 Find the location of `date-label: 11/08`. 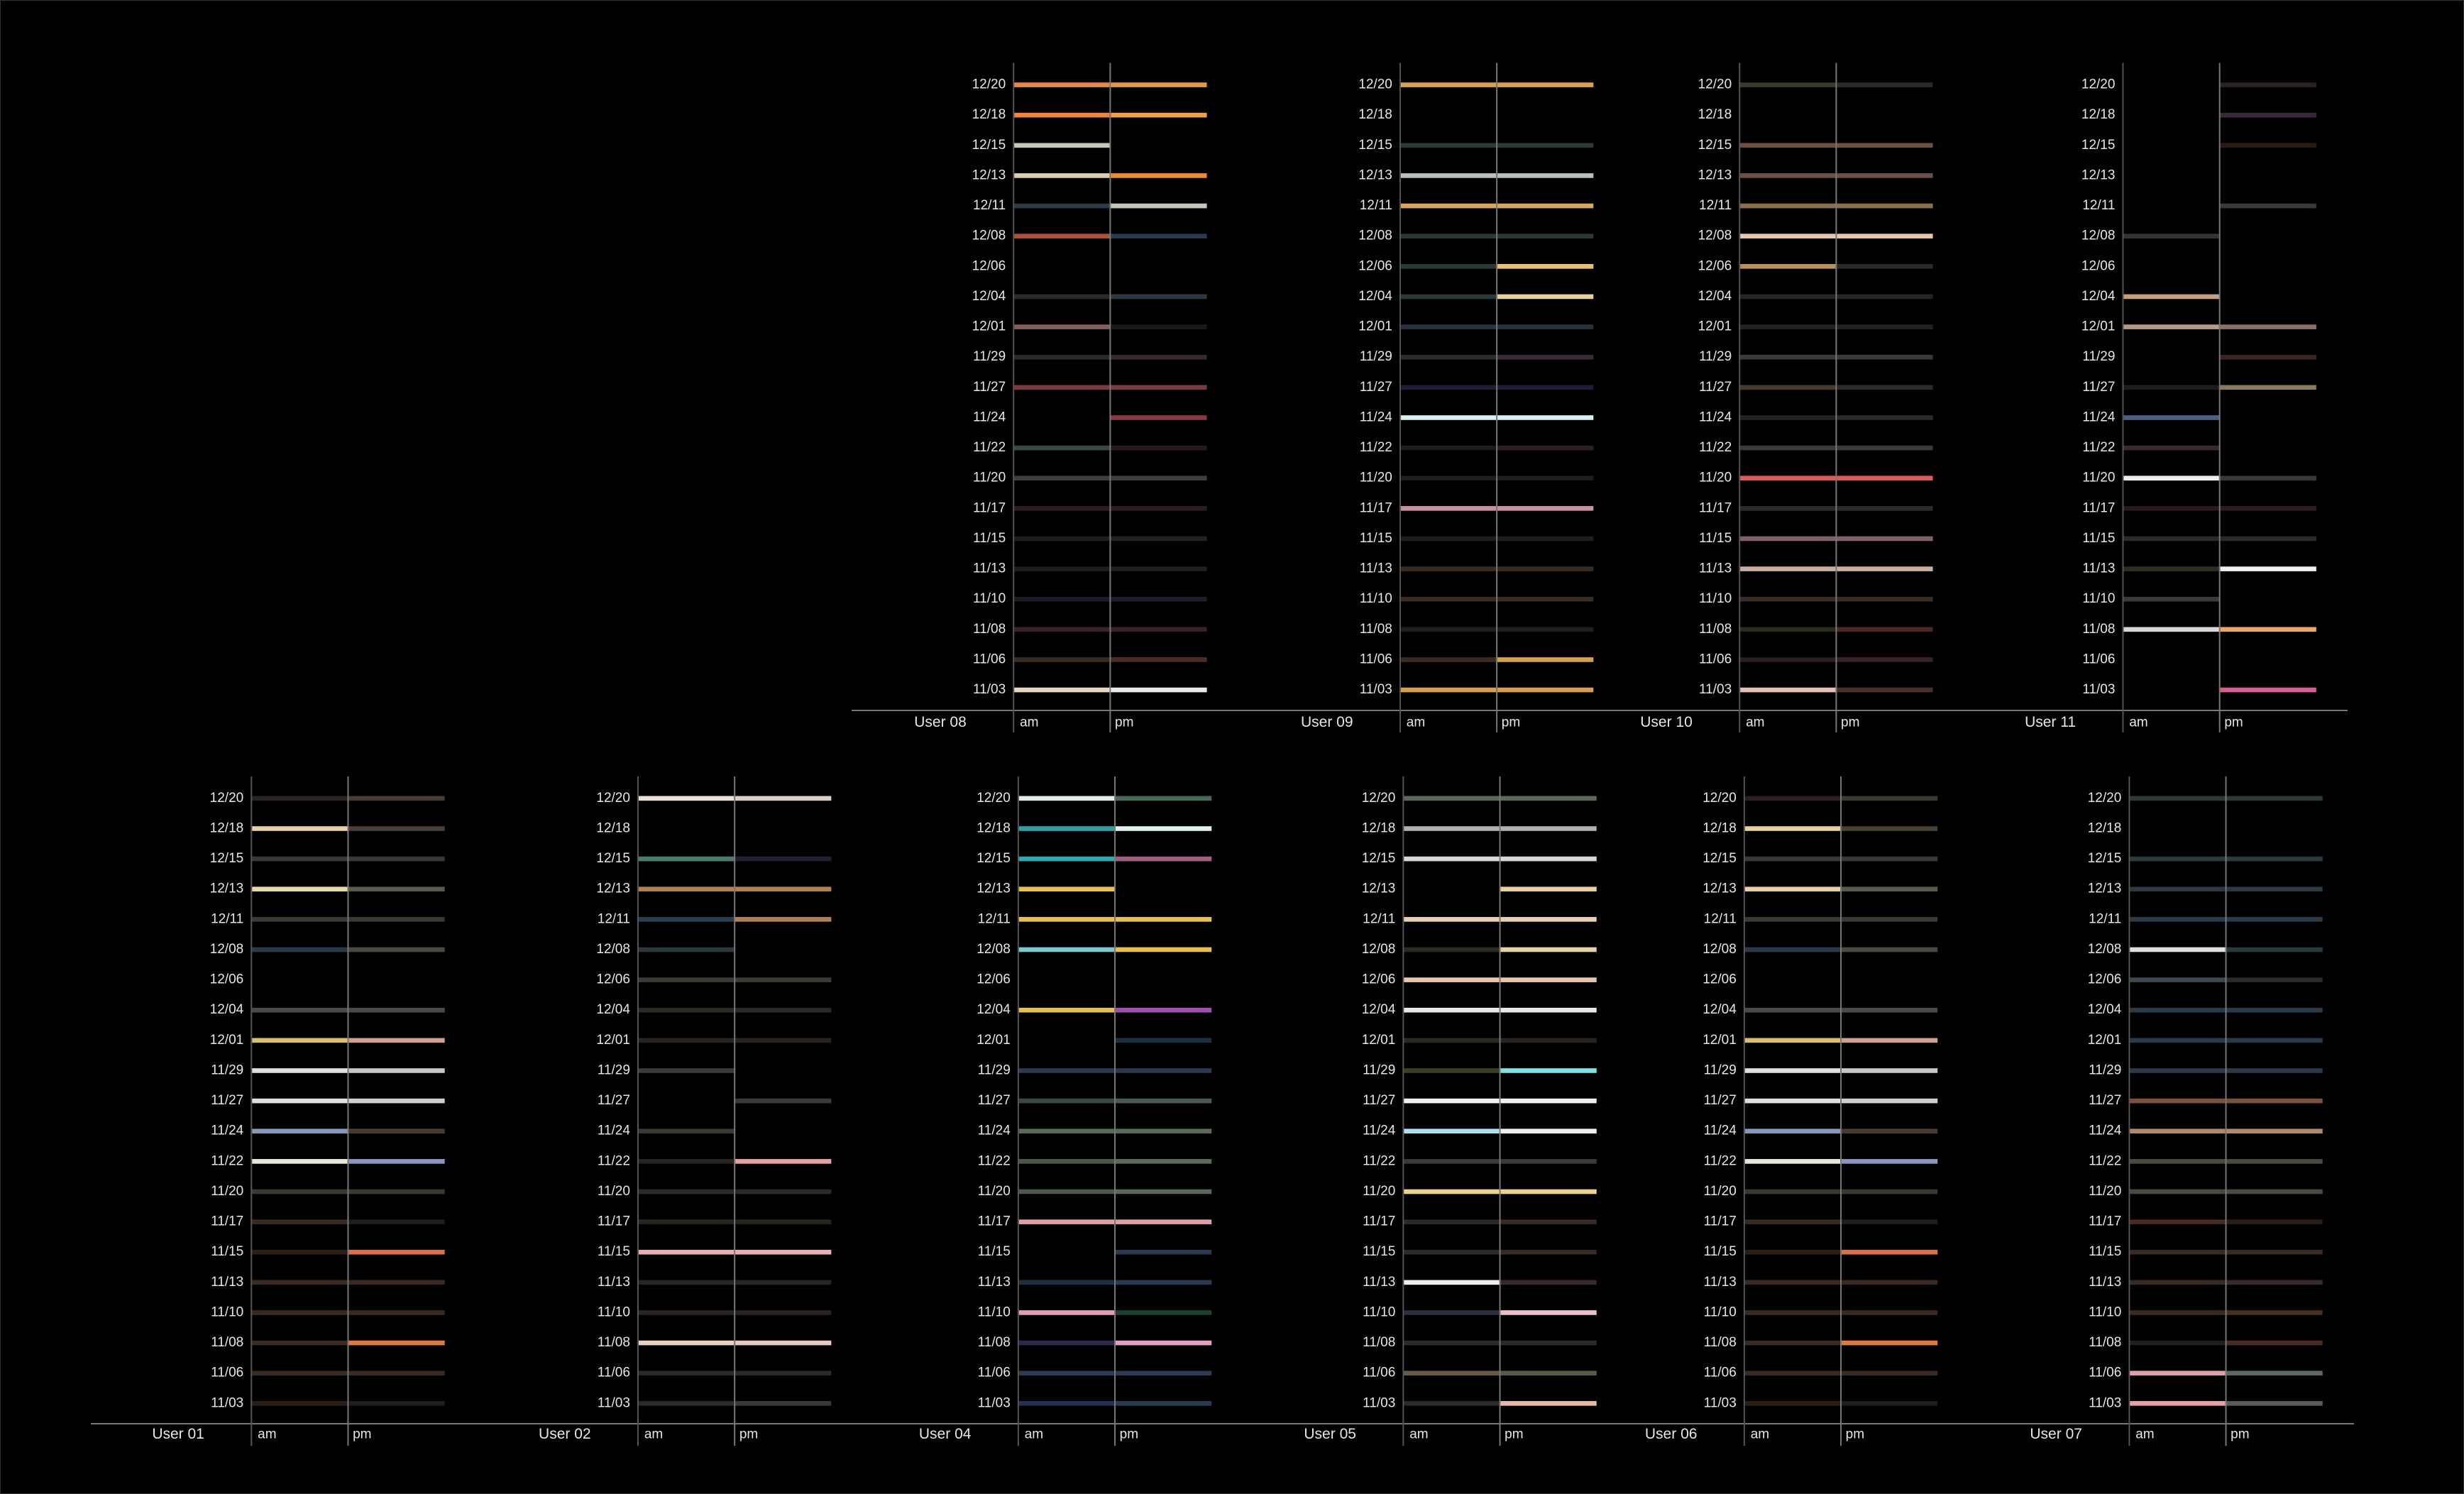

date-label: 11/08 is located at coordinates (990, 629).